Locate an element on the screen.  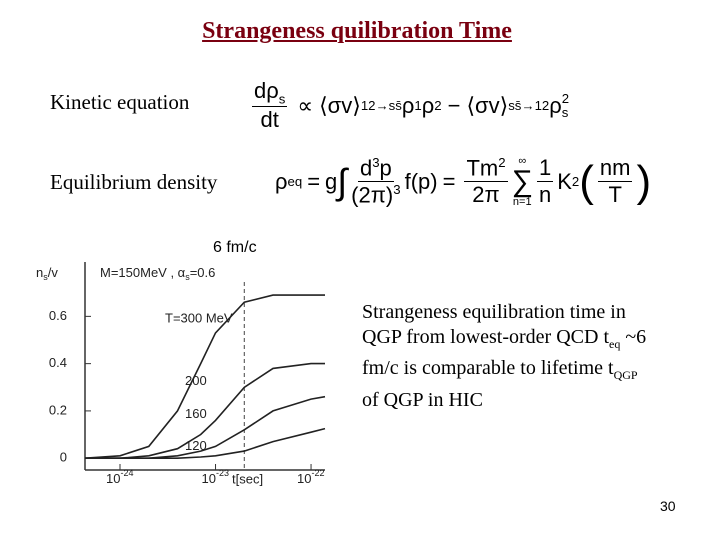
eq-part: f(p) is located at coordinates (421, 181).